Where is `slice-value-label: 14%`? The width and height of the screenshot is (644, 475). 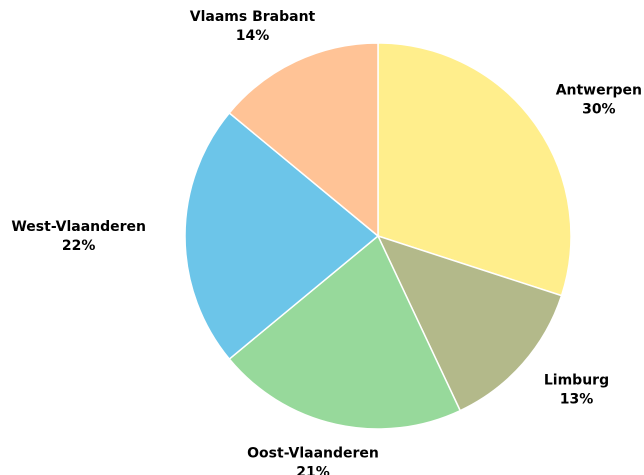 slice-value-label: 14% is located at coordinates (253, 36).